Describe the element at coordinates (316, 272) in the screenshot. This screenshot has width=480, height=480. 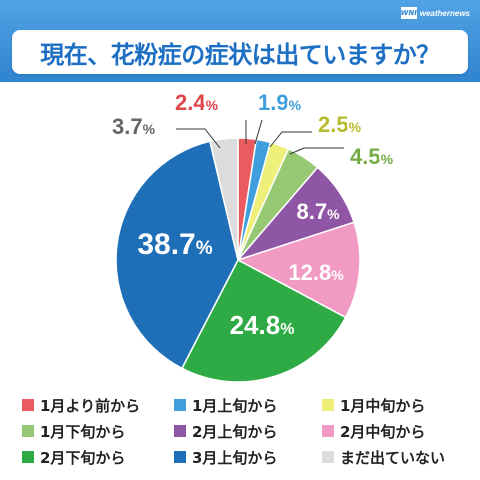
I see `value-label-6: 12.8%` at that location.